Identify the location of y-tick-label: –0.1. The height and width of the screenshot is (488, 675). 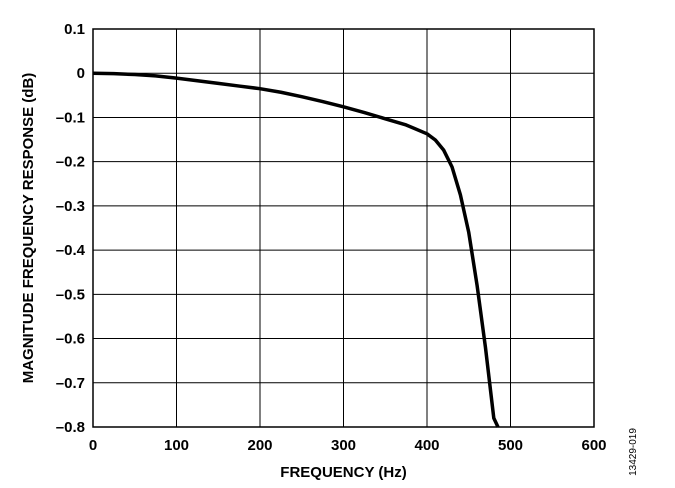
(70, 117).